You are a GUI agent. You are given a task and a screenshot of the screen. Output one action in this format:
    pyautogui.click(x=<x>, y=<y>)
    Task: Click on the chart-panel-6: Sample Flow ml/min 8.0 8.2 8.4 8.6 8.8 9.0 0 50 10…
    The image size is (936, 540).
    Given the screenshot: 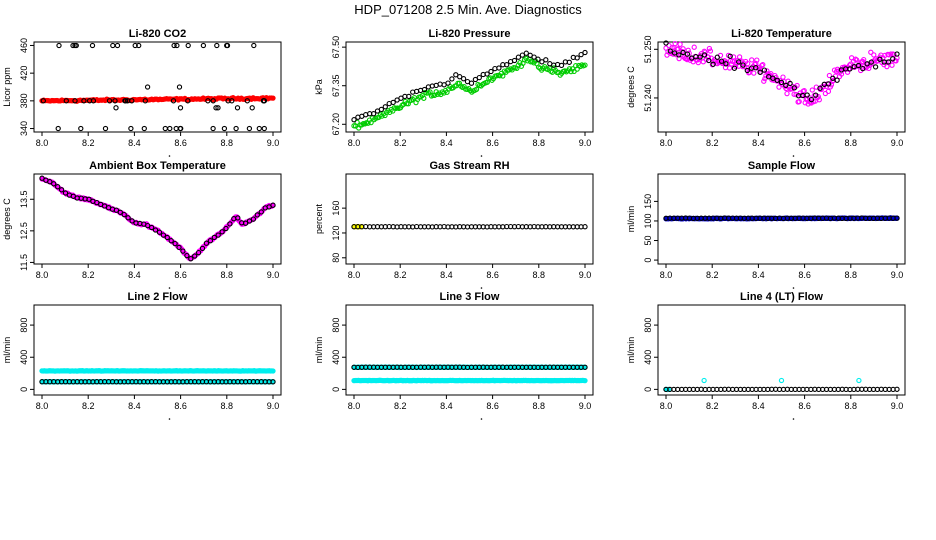 What is the action you would take?
    pyautogui.click(x=766, y=224)
    